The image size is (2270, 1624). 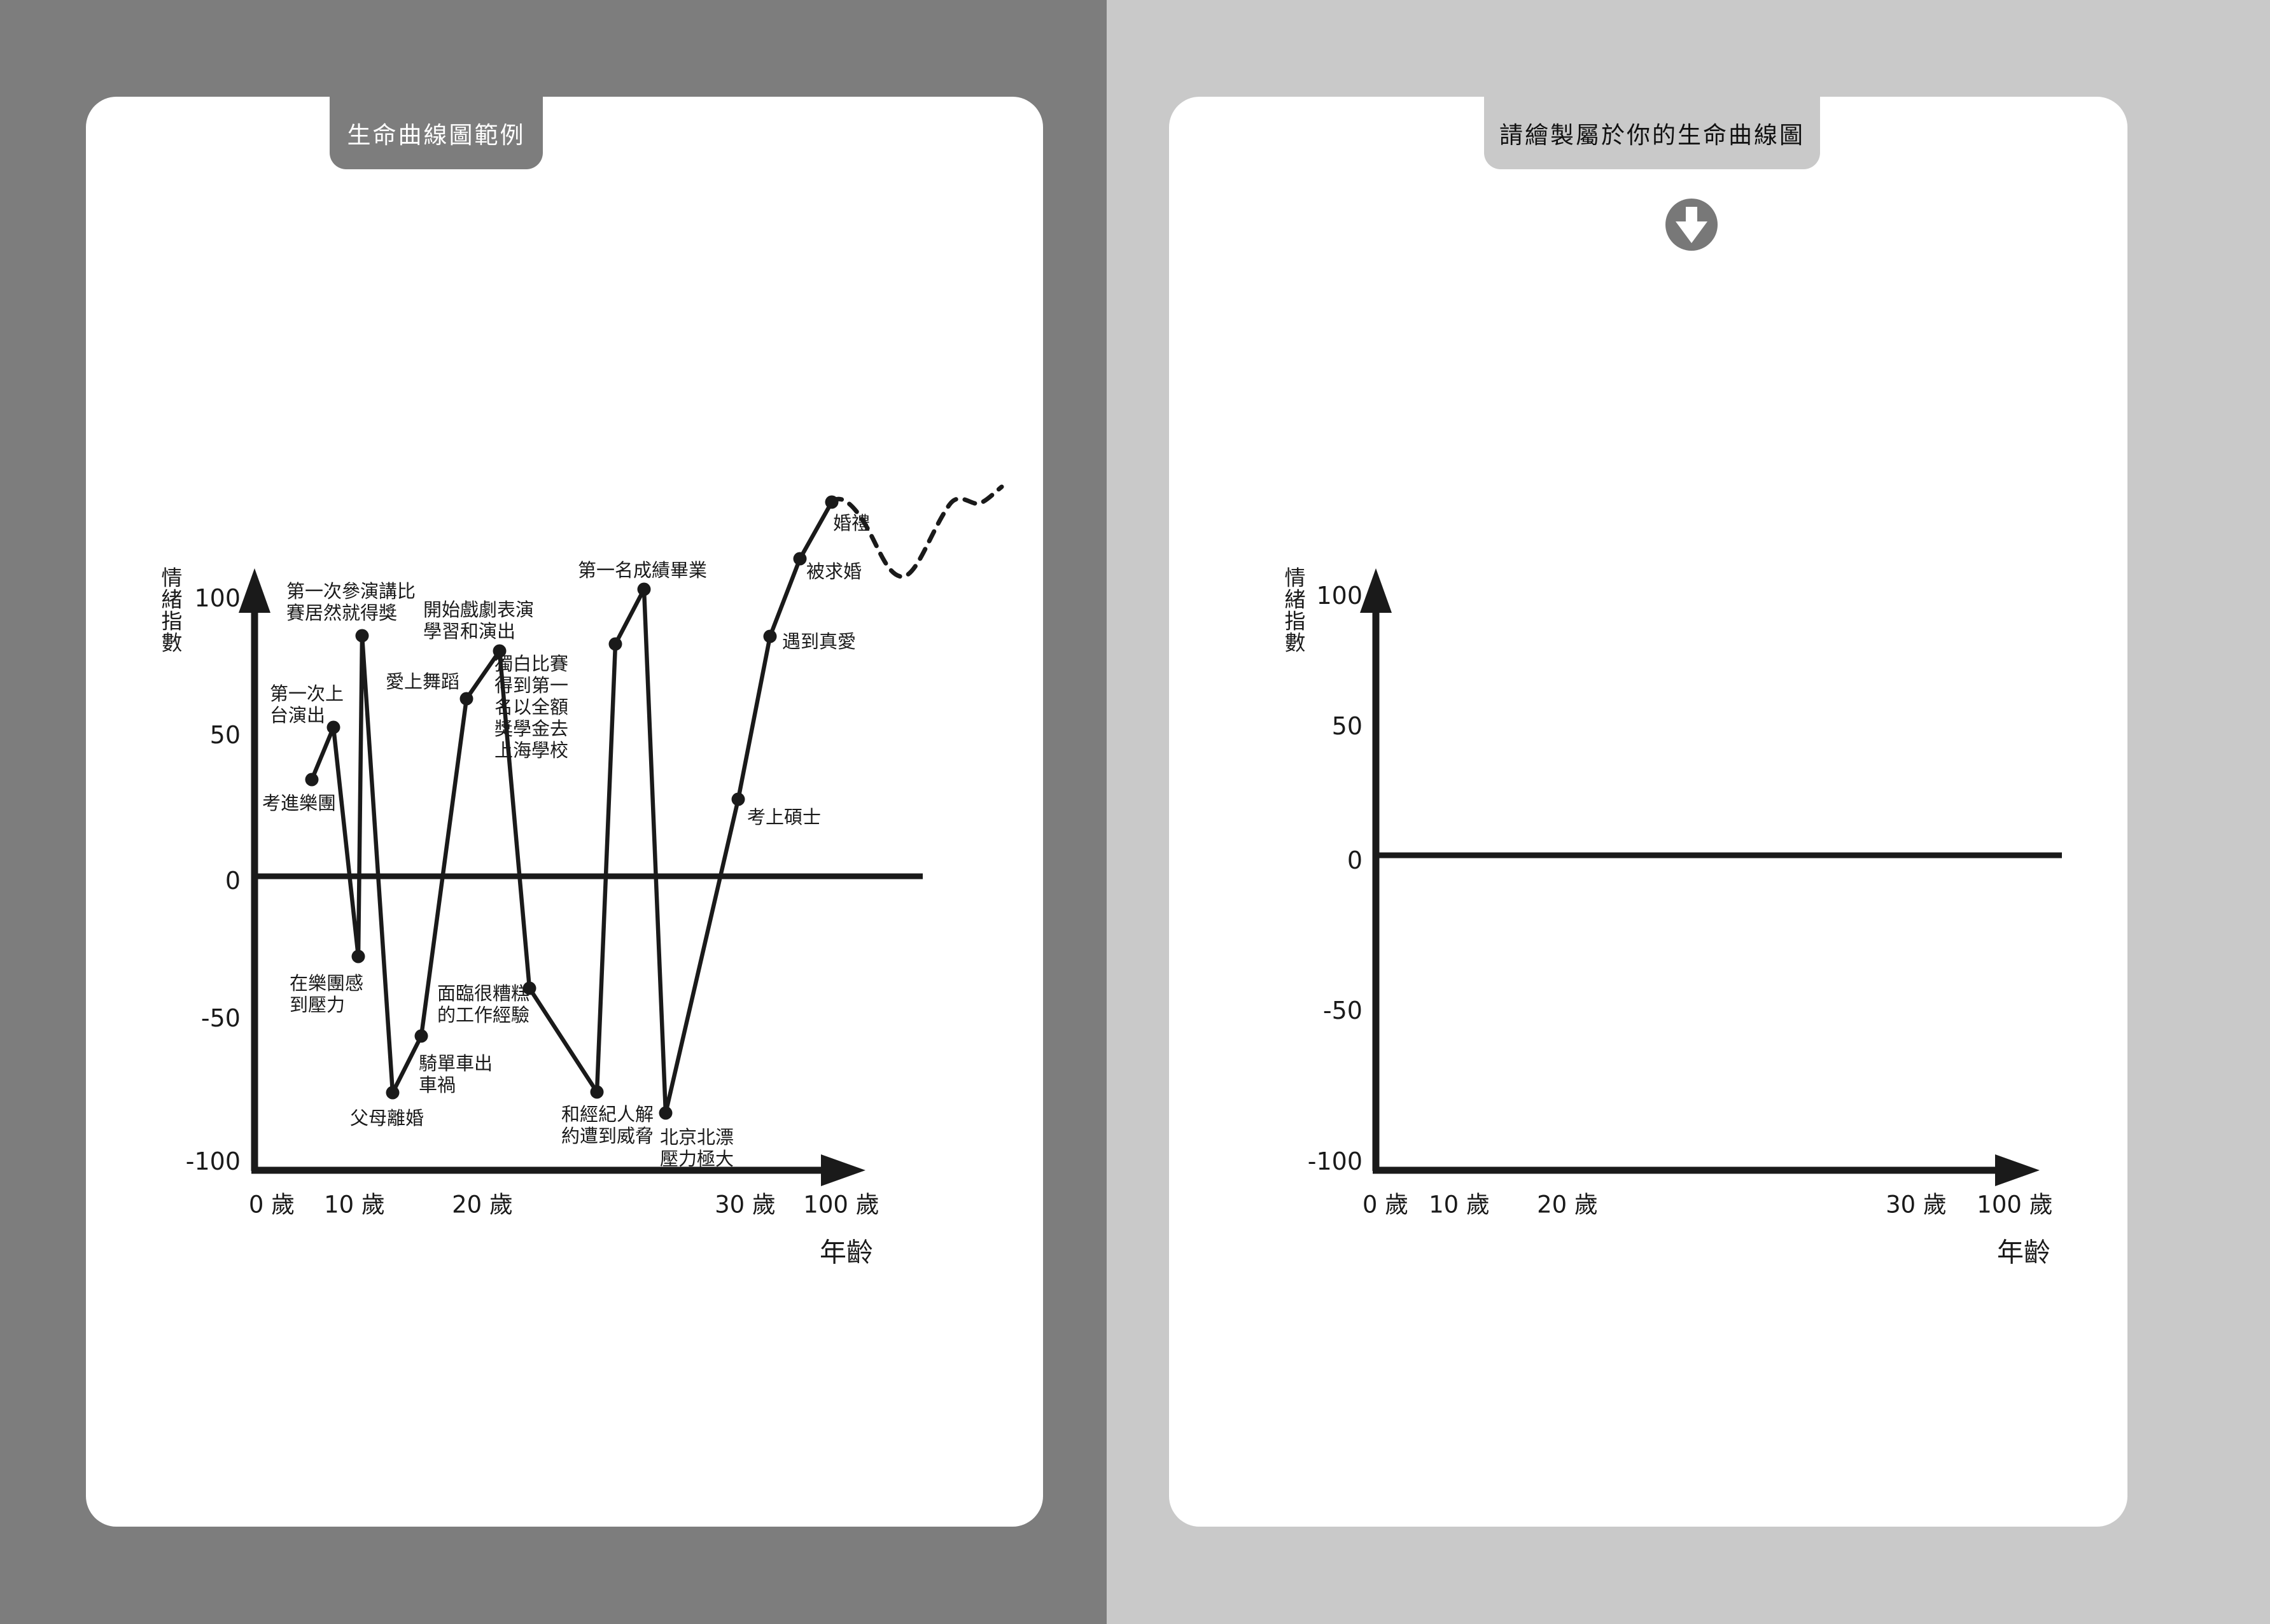 I want to click on example-panel-tab: 生命曲線圖範例, so click(x=436, y=133).